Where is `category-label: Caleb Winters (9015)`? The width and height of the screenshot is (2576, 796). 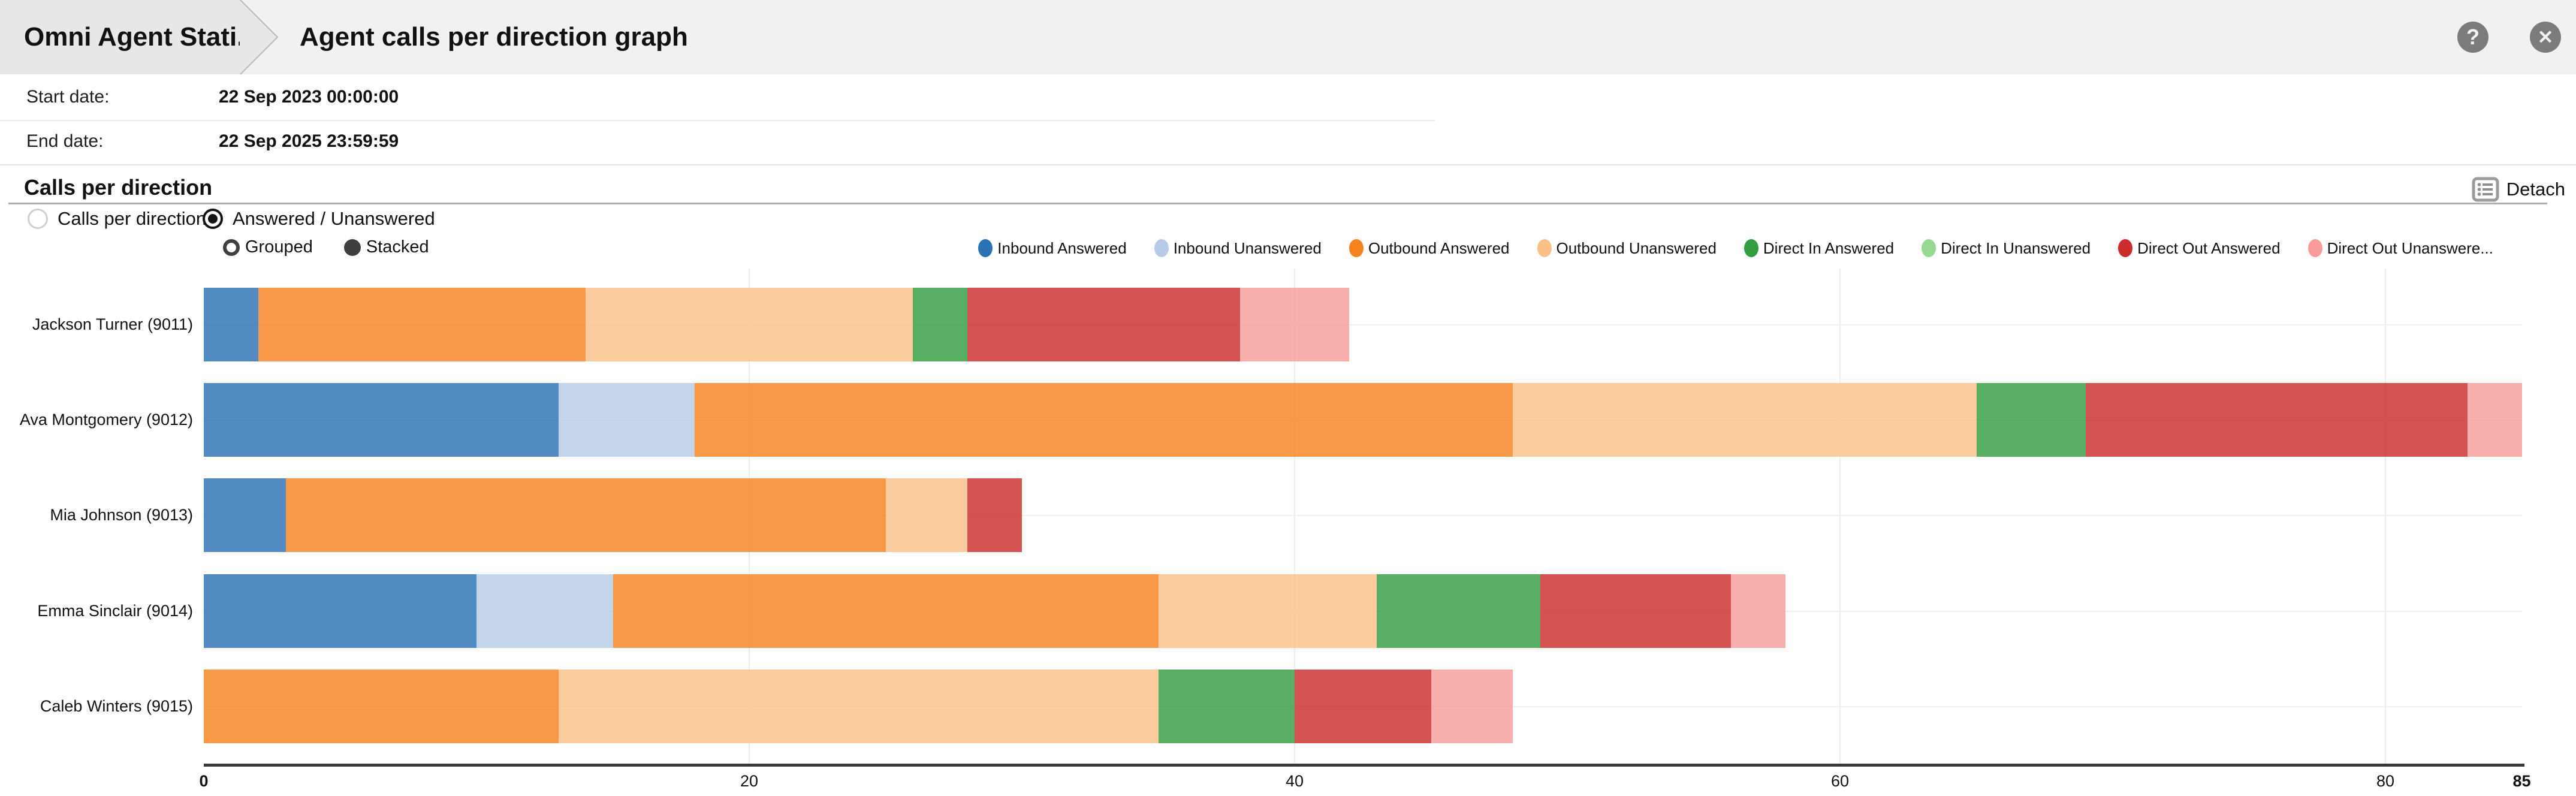
category-label: Caleb Winters (9015) is located at coordinates (116, 706).